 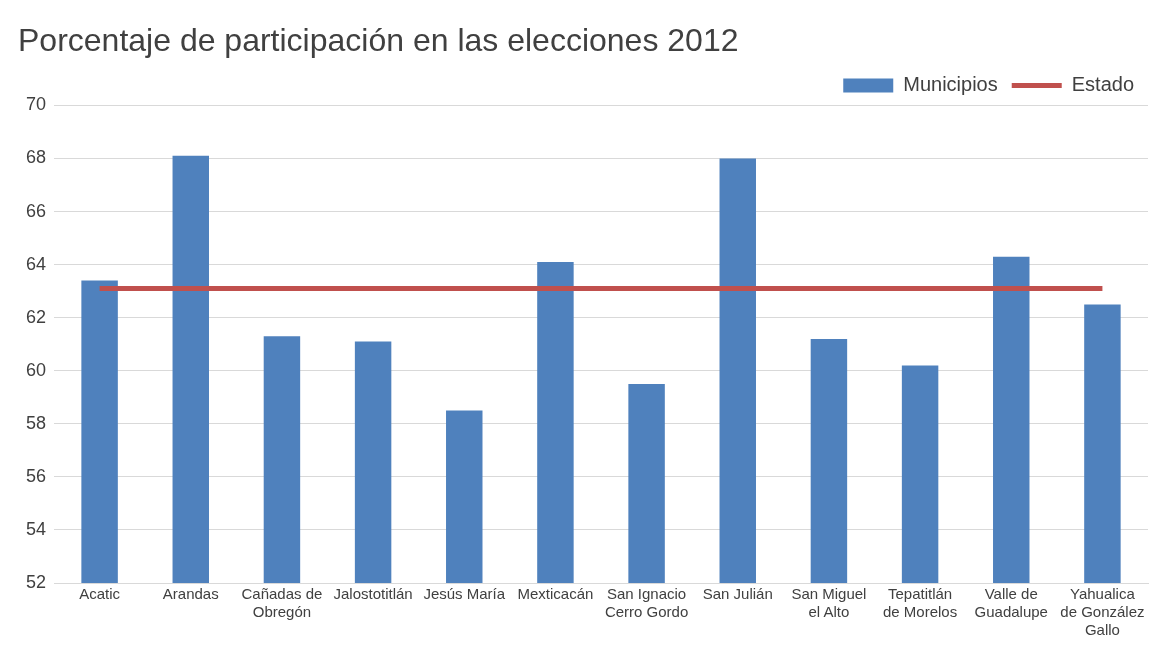 What do you see at coordinates (36, 475) in the screenshot?
I see `y-tick-label: 56` at bounding box center [36, 475].